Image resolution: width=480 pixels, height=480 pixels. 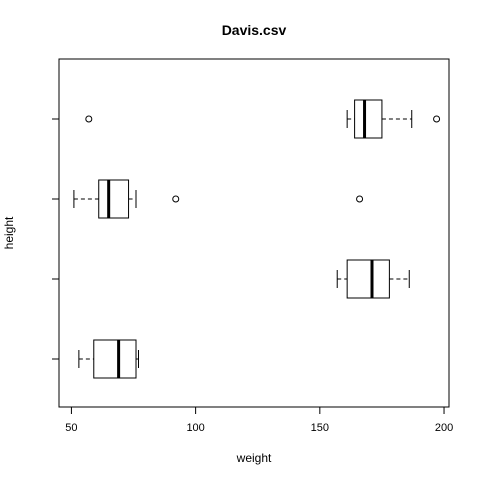 What do you see at coordinates (71, 428) in the screenshot?
I see `x-tick-label: 50` at bounding box center [71, 428].